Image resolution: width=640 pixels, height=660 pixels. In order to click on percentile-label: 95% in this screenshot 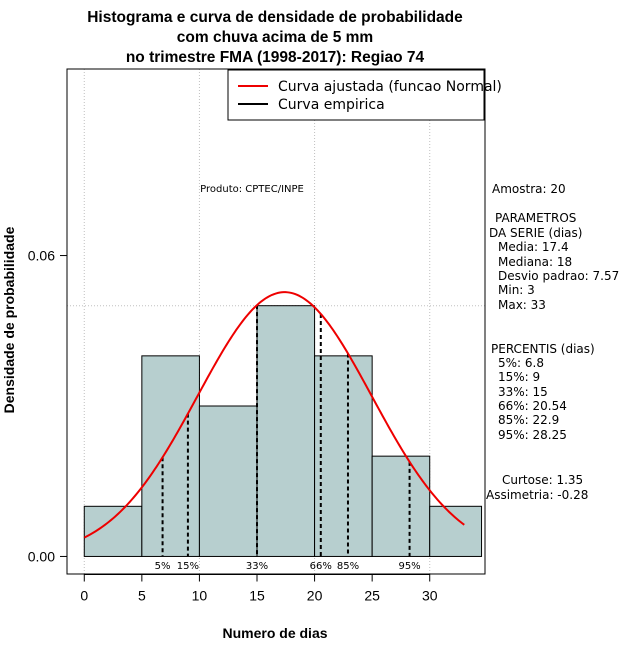, I will do `click(409, 566)`.